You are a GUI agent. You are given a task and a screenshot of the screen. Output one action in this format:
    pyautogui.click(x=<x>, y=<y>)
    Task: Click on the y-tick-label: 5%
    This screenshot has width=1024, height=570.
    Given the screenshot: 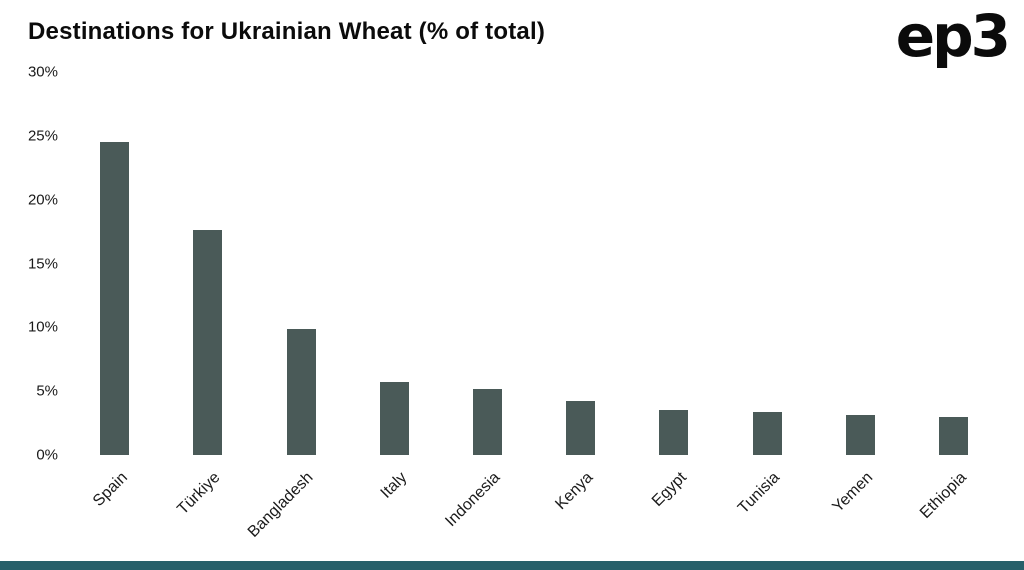 What is the action you would take?
    pyautogui.click(x=47, y=391)
    